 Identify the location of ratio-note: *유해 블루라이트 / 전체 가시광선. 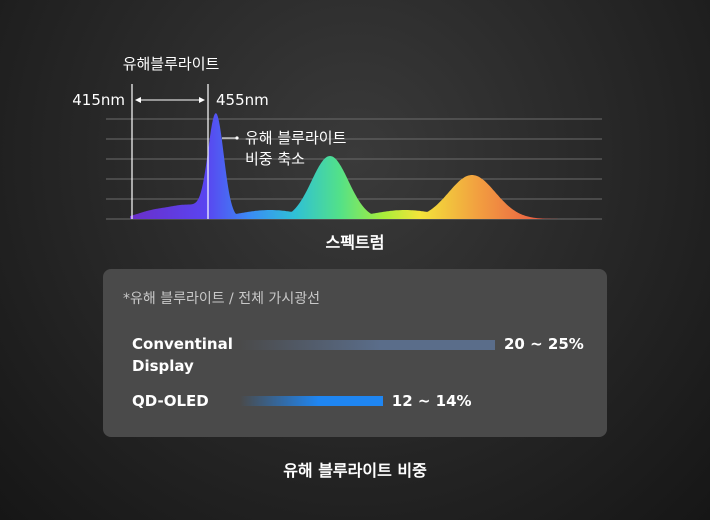
(221, 299).